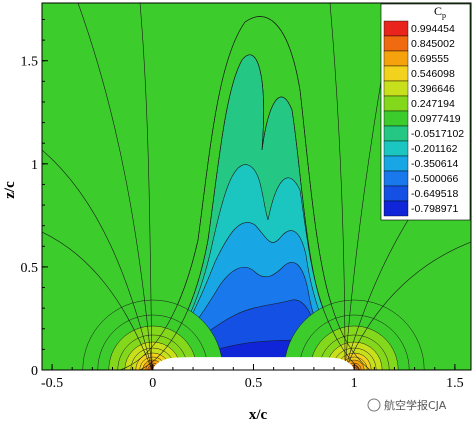  Describe the element at coordinates (434, 149) in the screenshot. I see `legend-label: -0.201162` at that location.